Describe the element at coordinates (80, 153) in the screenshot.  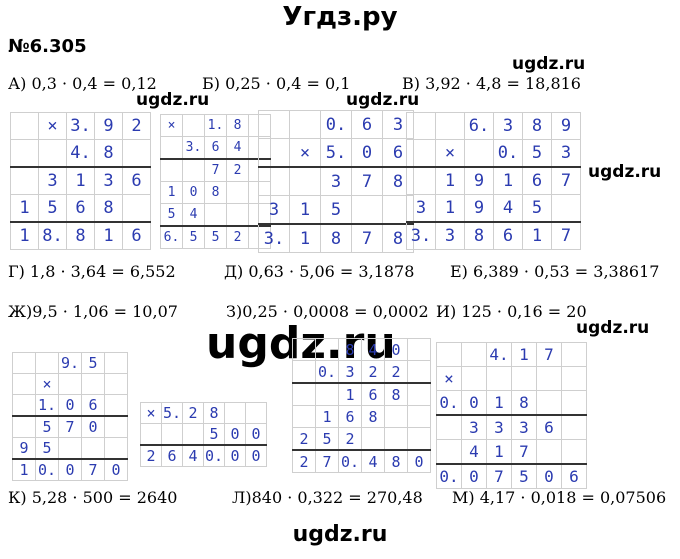
I see `grid-row: 4. 8` at that location.